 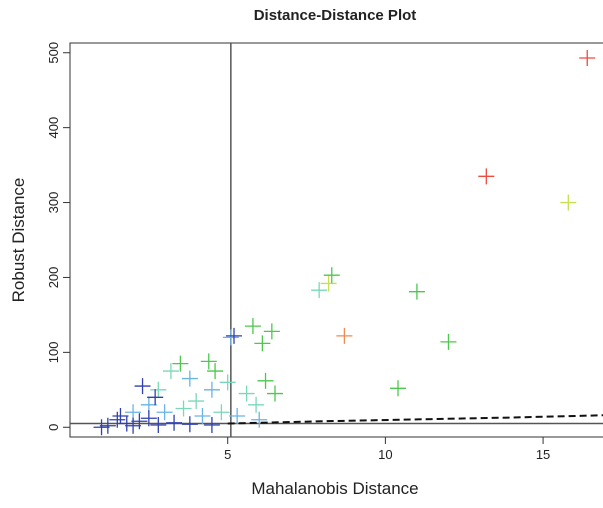 I want to click on y-tick-label: 100, so click(x=53, y=353).